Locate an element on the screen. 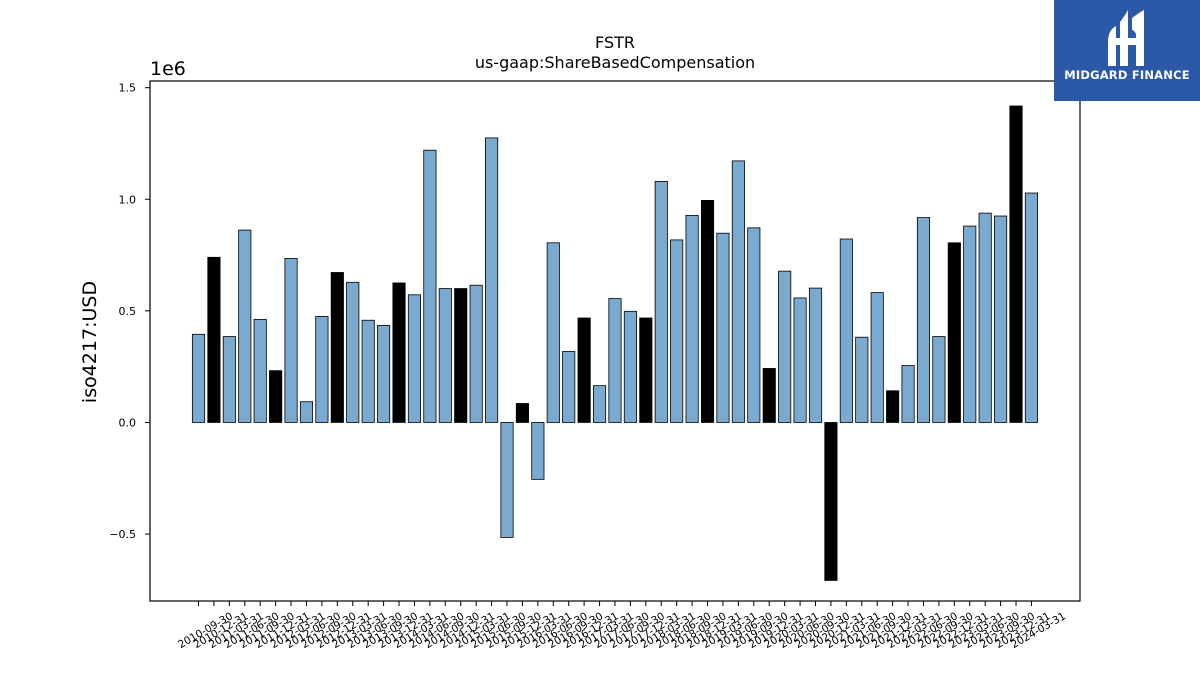  logo-text: MIDGARD FINANCE is located at coordinates (1127, 75).